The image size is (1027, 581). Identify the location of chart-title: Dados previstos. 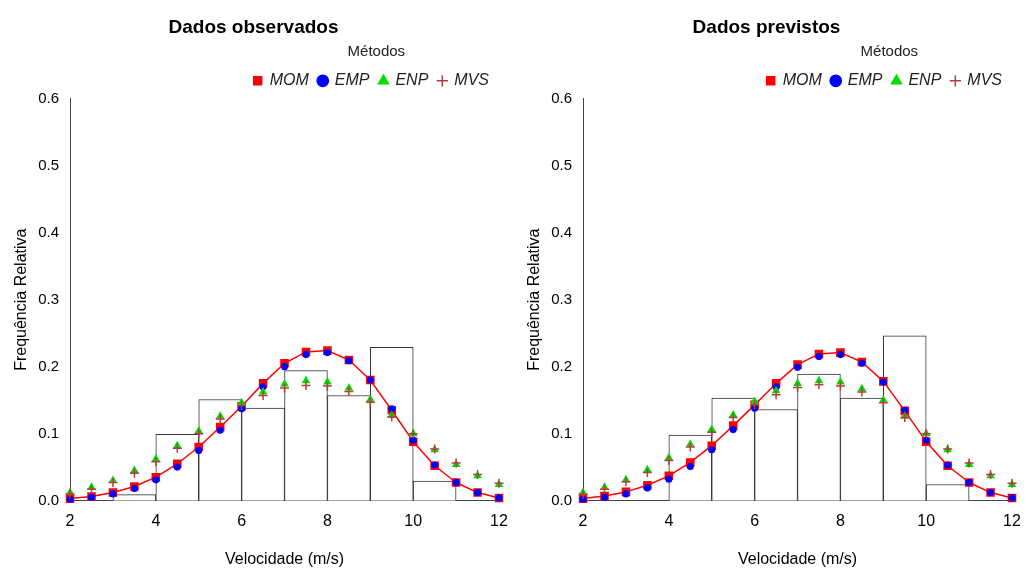
(766, 26).